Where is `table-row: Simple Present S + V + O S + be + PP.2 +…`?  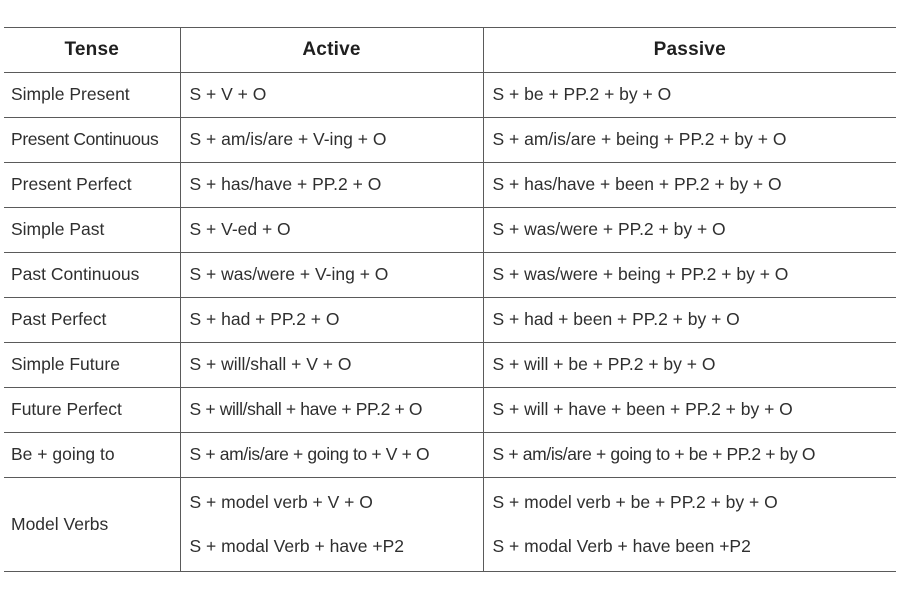 table-row: Simple Present S + V + O S + be + PP.2 +… is located at coordinates (450, 95).